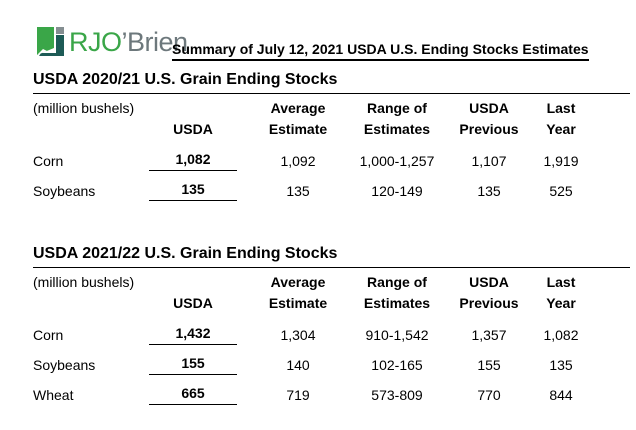 The image size is (636, 430). What do you see at coordinates (298, 365) in the screenshot?
I see `average-estimate-cell: 140` at bounding box center [298, 365].